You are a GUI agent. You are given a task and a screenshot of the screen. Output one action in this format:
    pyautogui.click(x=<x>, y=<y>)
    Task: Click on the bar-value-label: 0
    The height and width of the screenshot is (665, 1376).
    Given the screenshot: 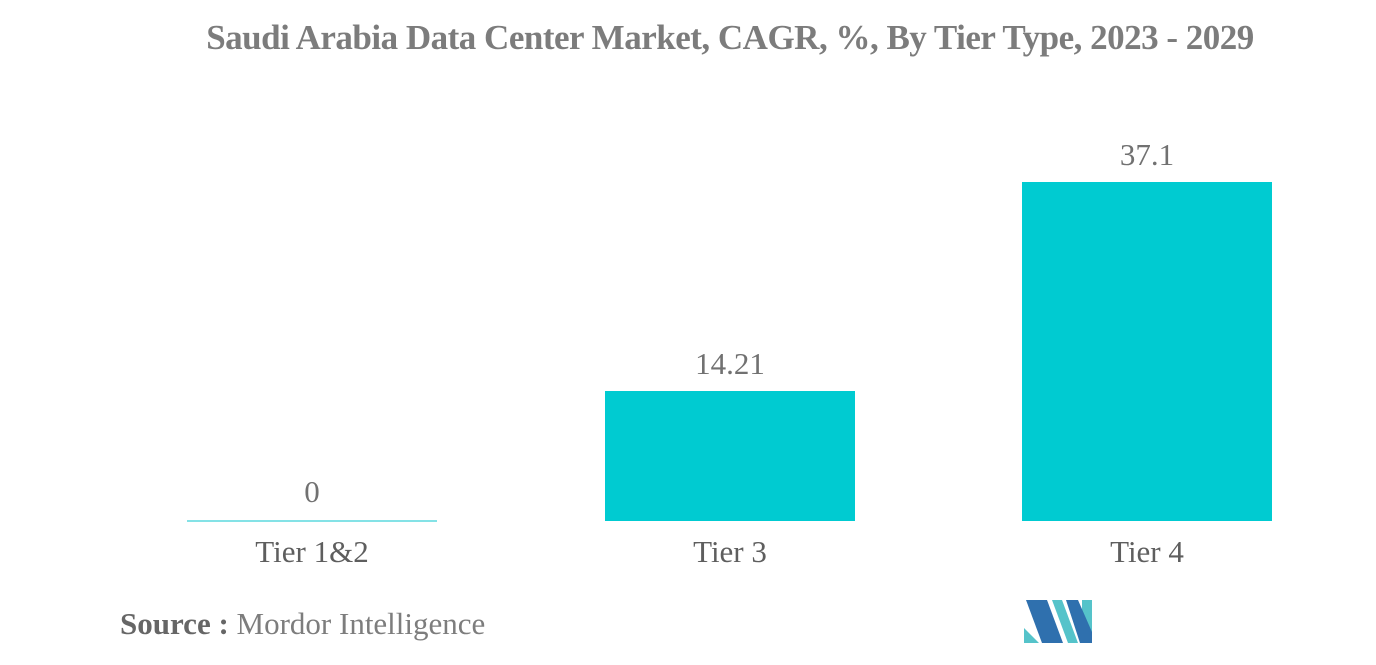 What is the action you would take?
    pyautogui.click(x=312, y=491)
    